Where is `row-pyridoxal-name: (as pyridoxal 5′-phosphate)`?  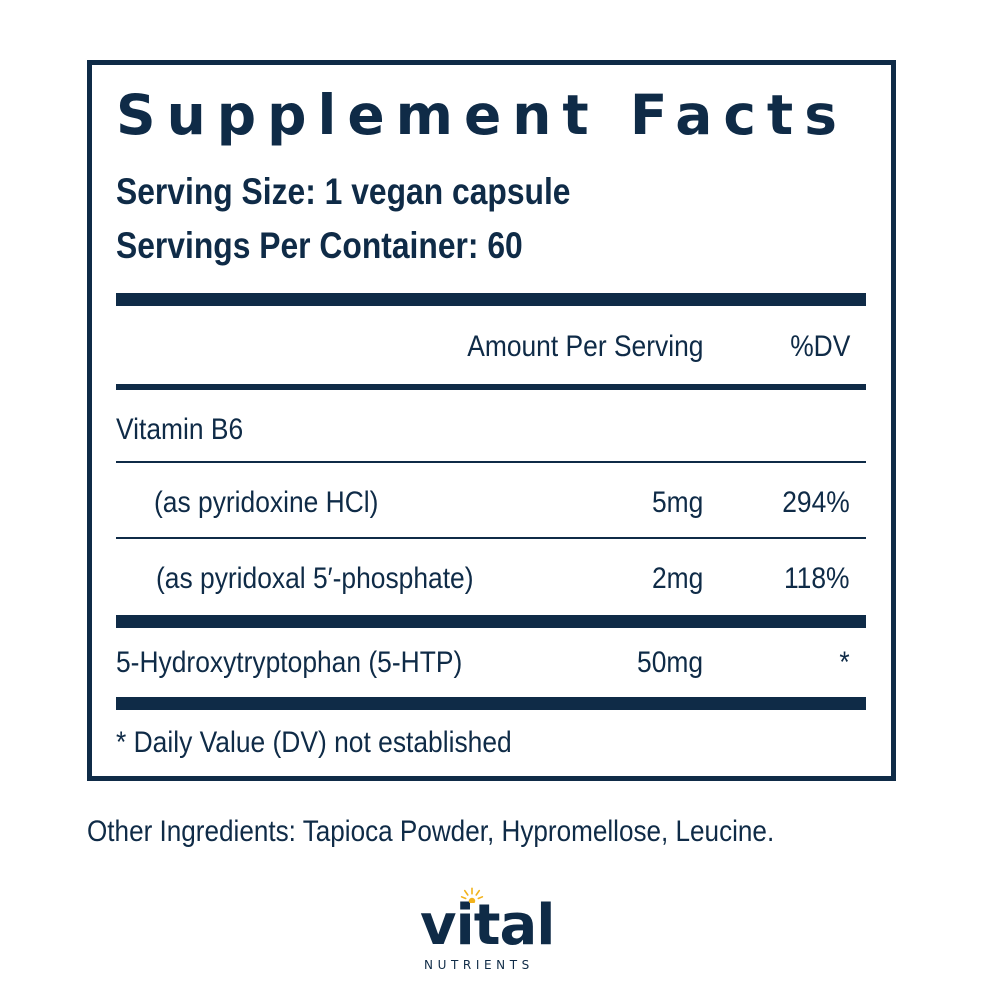
row-pyridoxal-name: (as pyridoxal 5′-phosphate) is located at coordinates (315, 578).